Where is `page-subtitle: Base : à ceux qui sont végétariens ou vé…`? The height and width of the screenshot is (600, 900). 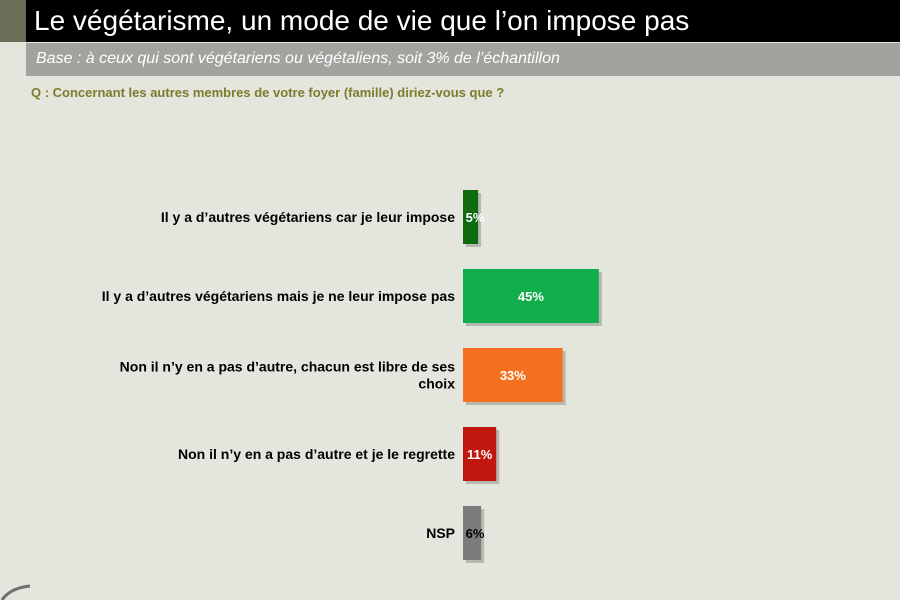 page-subtitle: Base : à ceux qui sont végétariens ou vé… is located at coordinates (298, 58).